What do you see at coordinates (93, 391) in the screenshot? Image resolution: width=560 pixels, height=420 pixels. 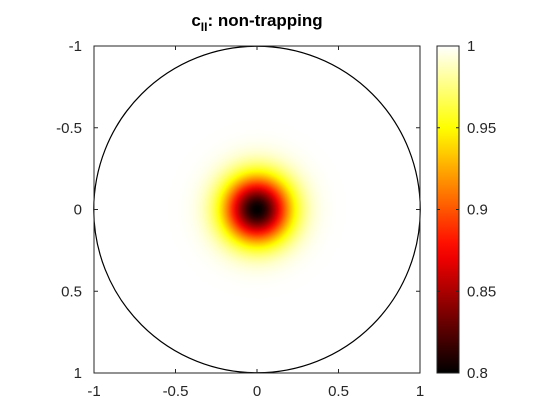 I see `x-tick-label: -1` at bounding box center [93, 391].